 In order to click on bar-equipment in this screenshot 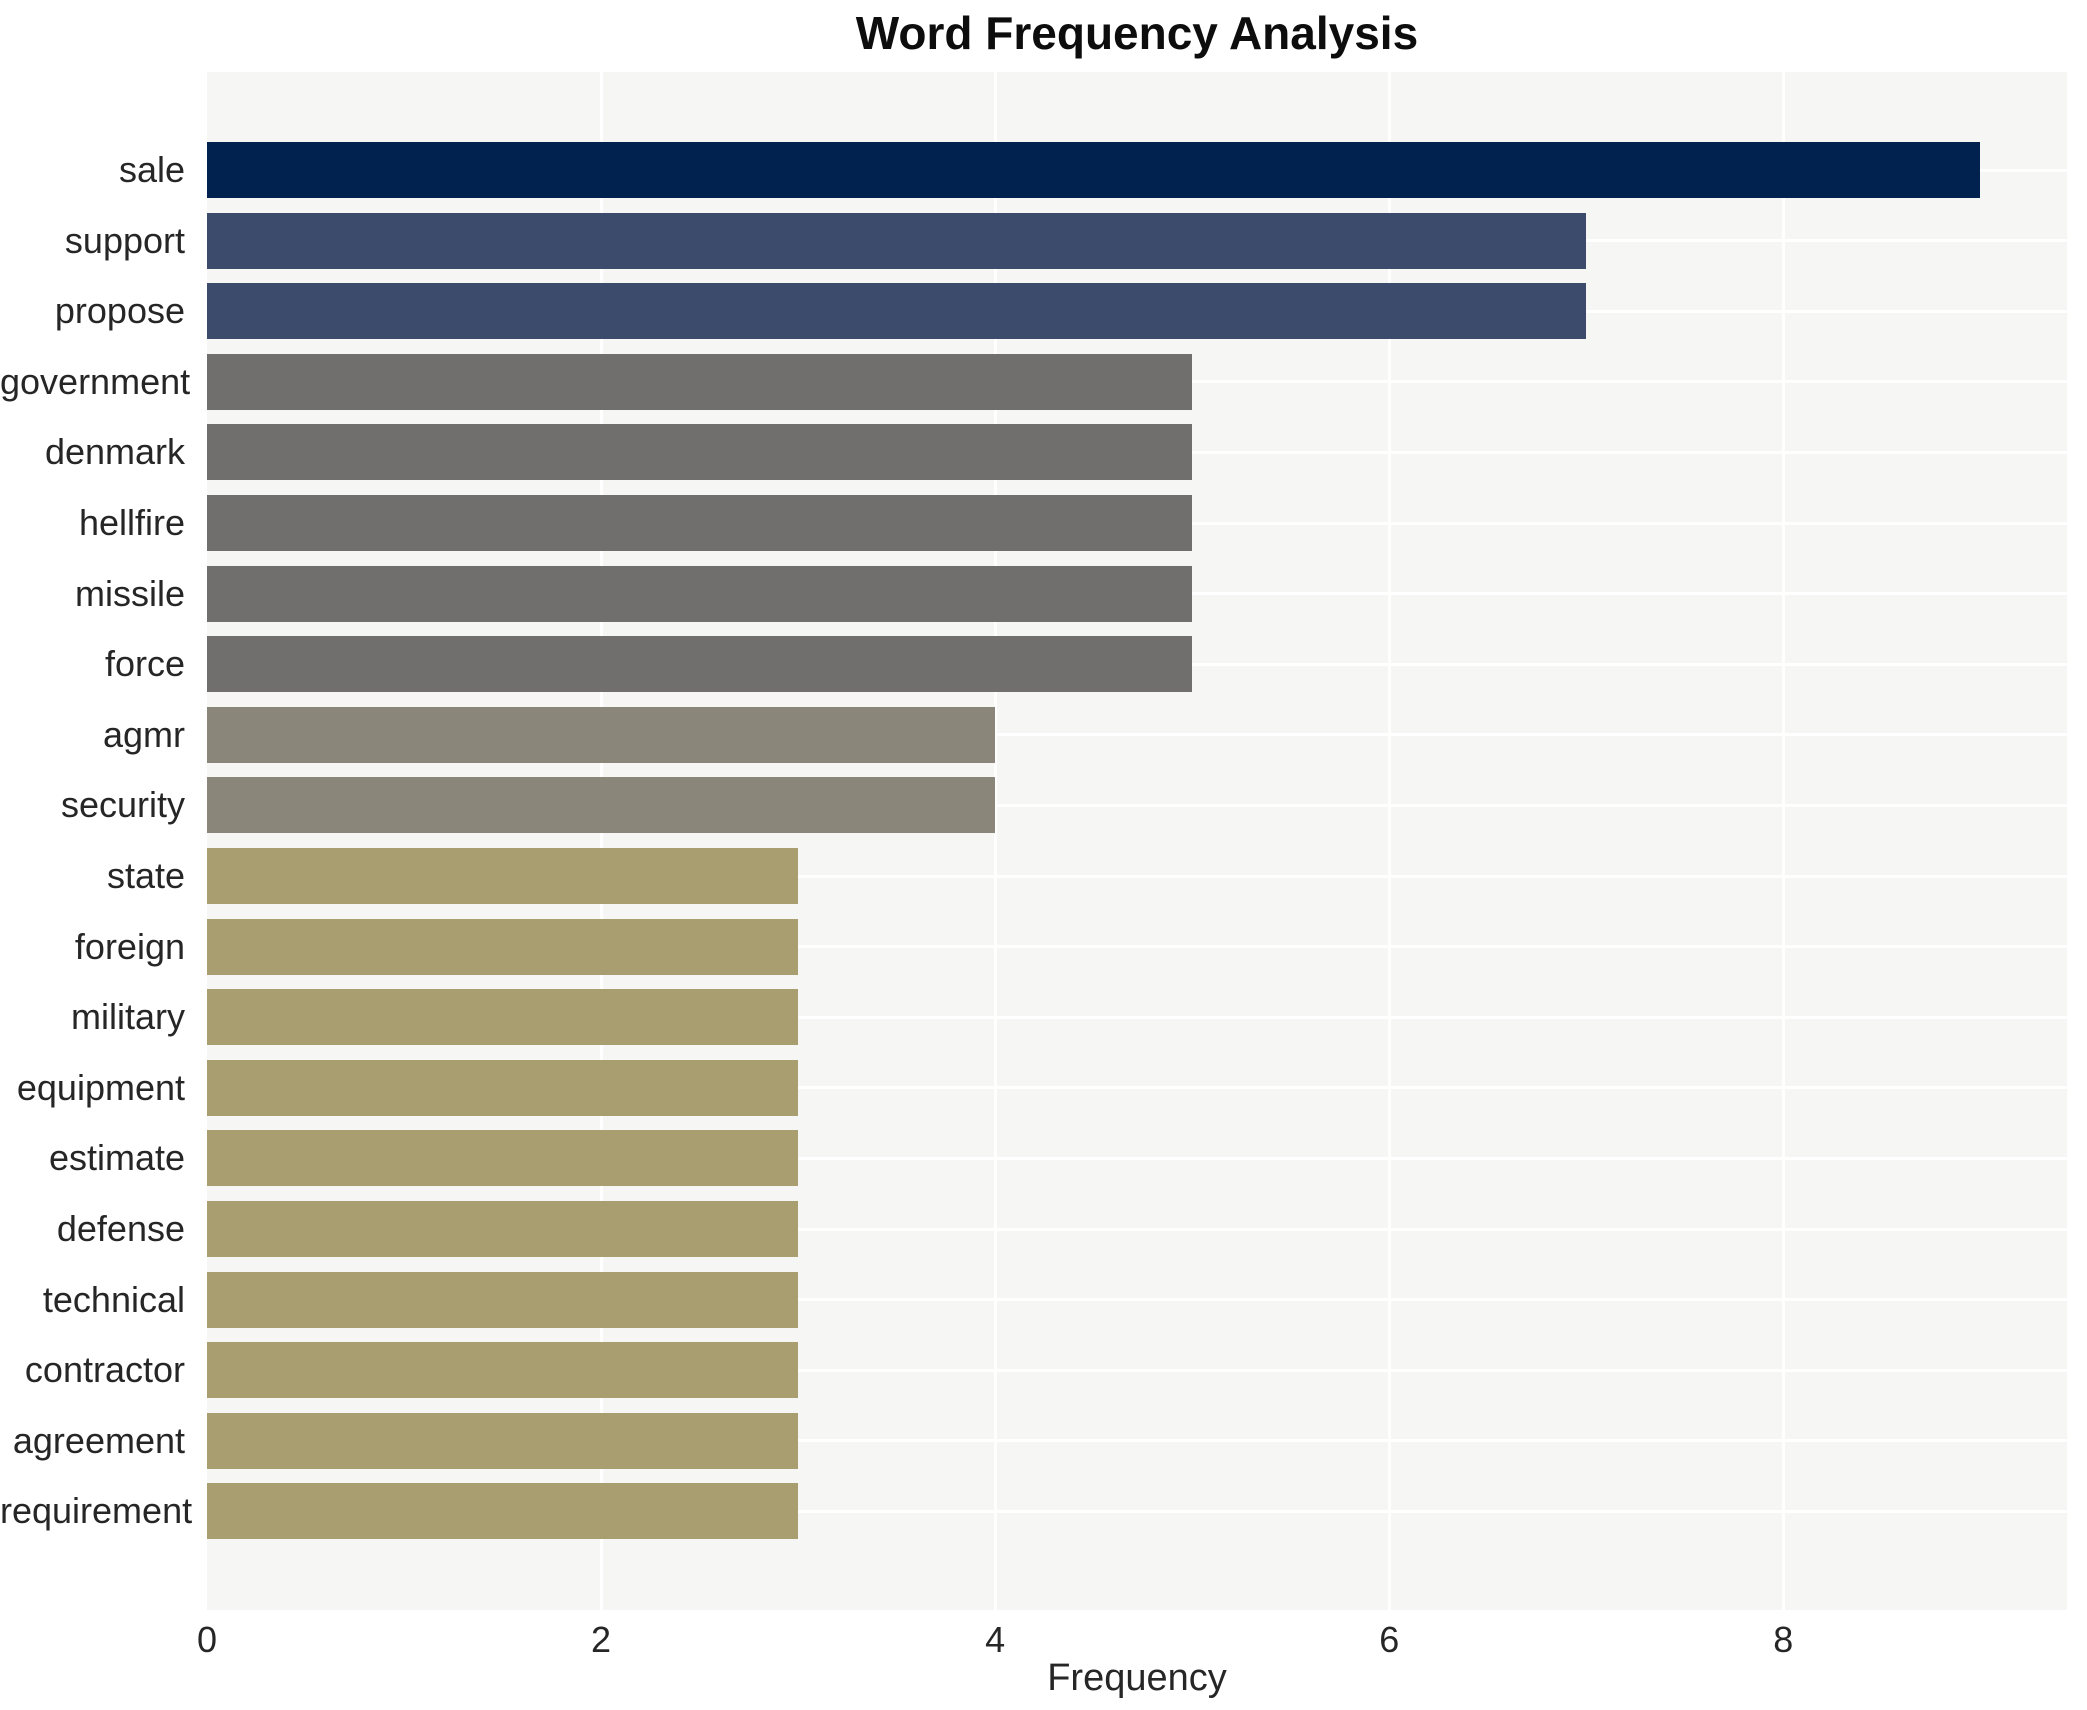, I will do `click(503, 1087)`.